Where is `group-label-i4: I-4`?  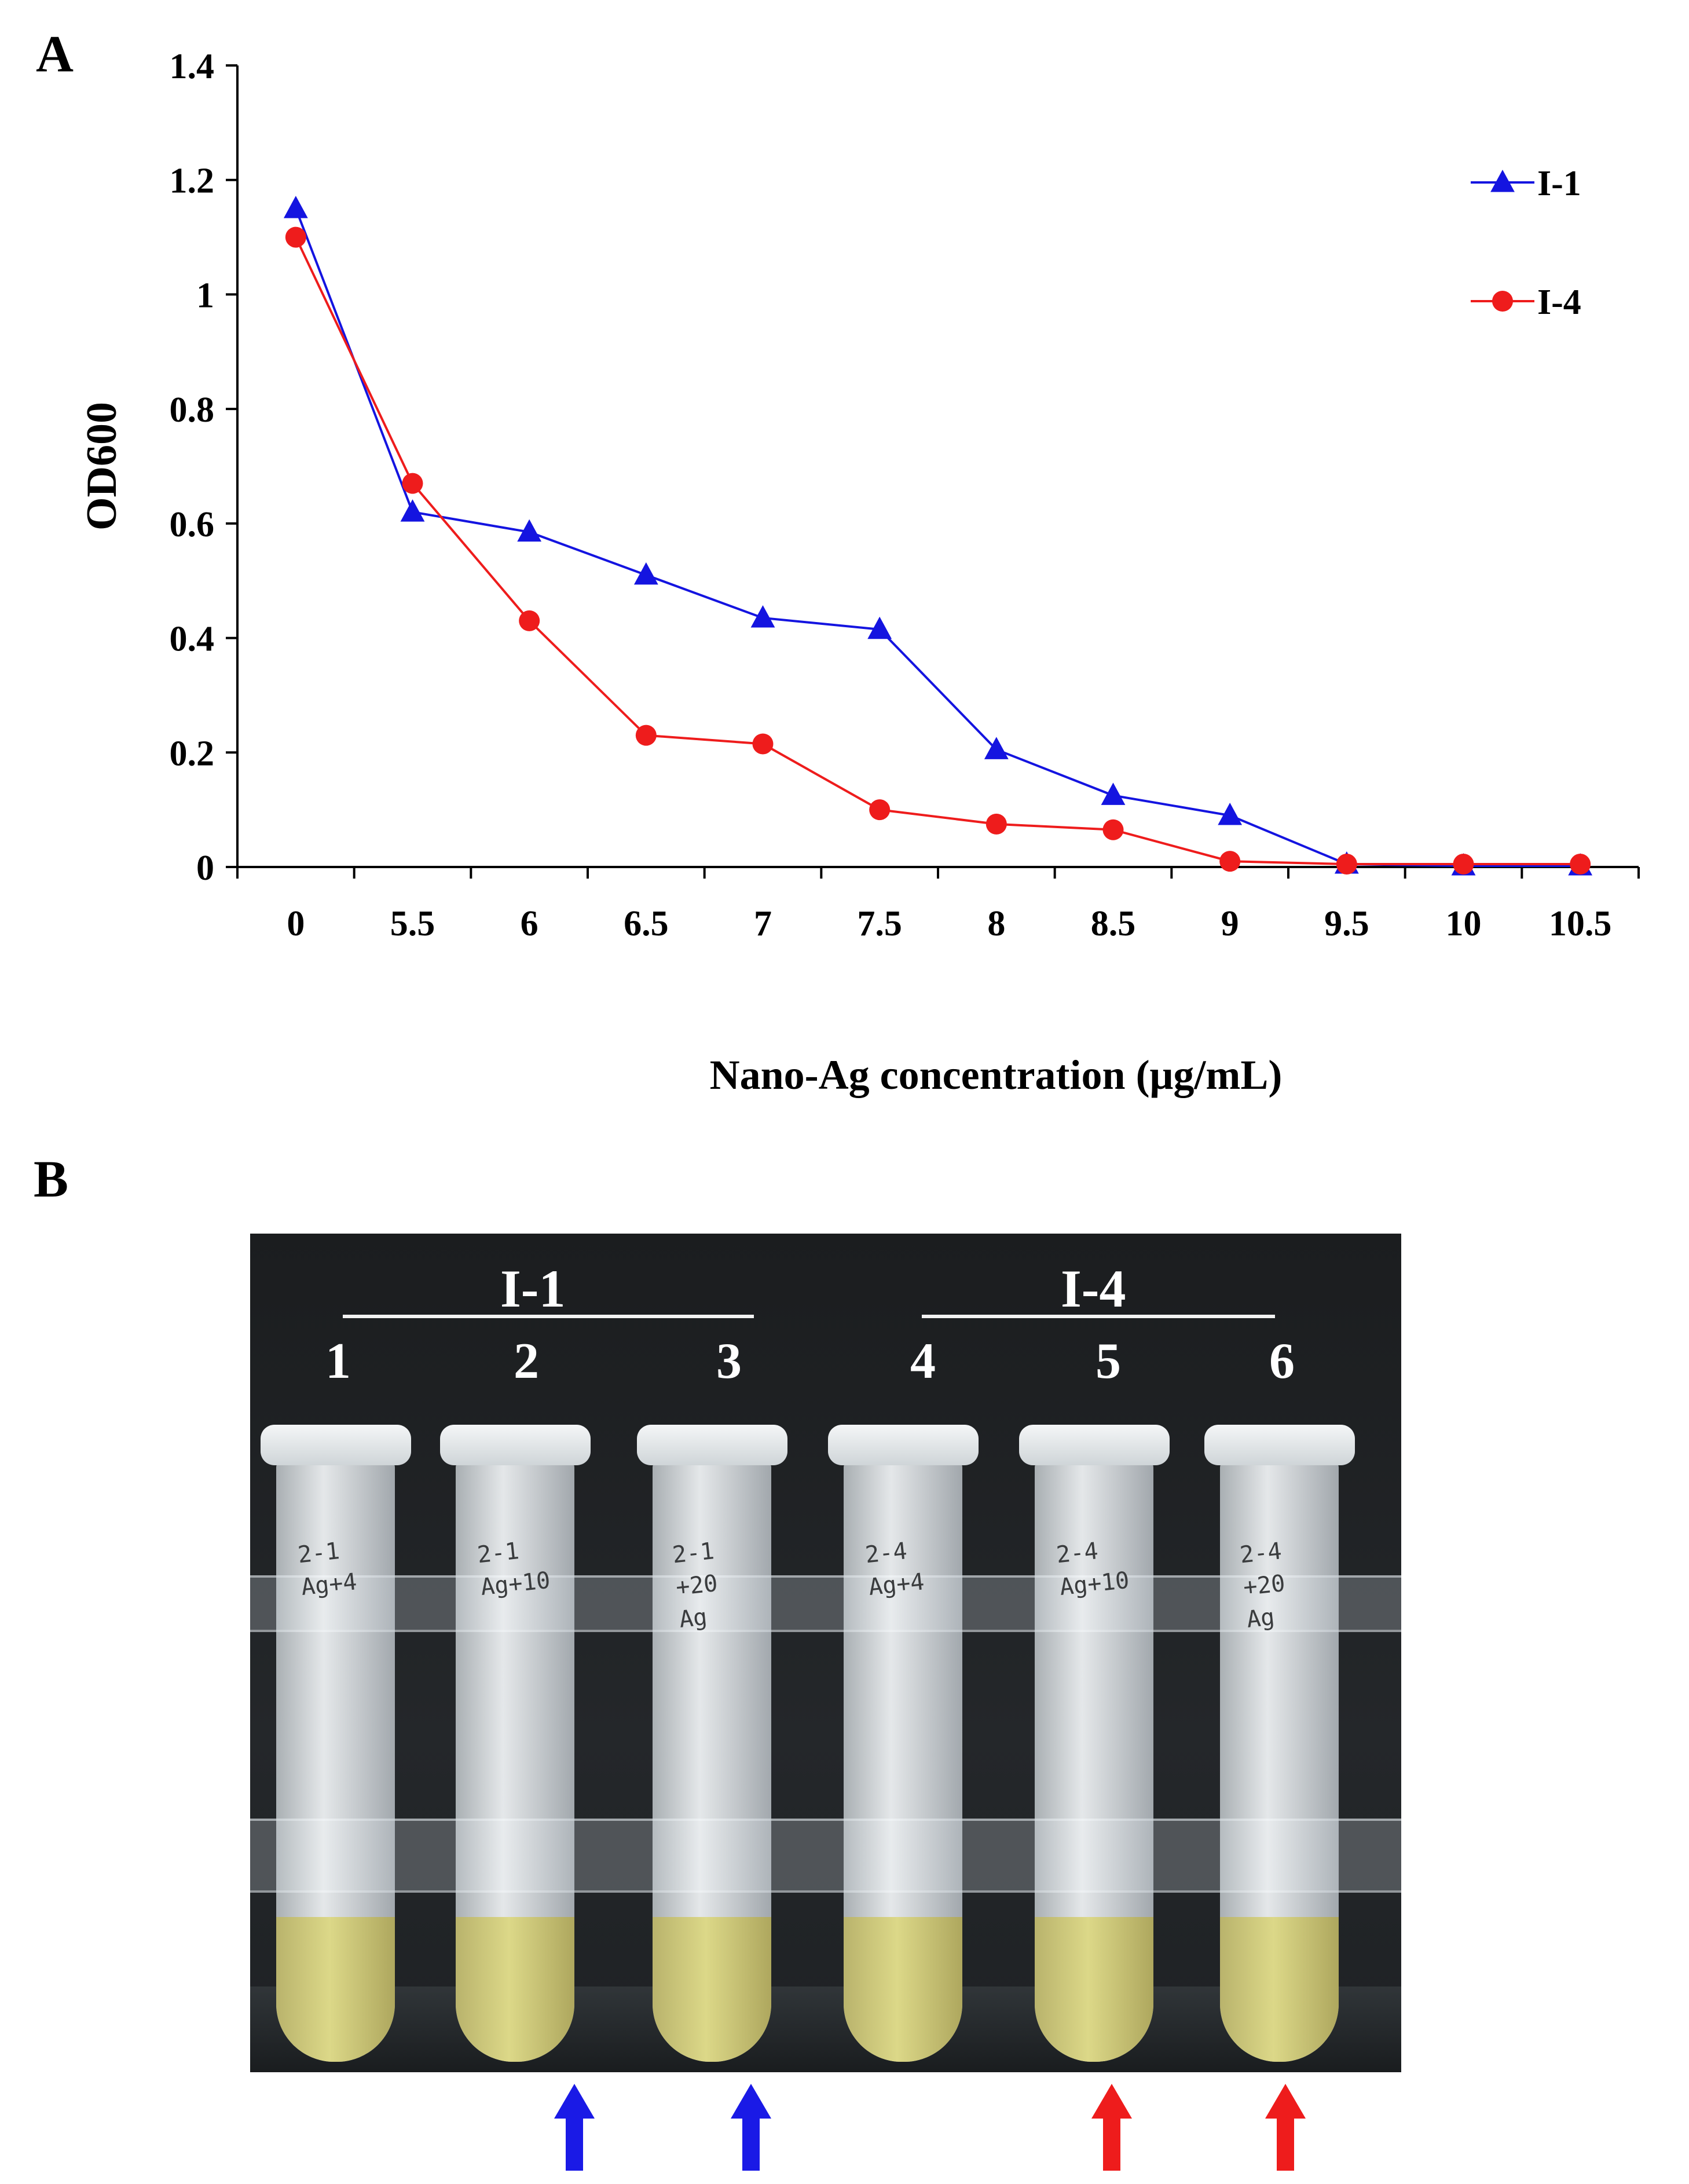
group-label-i4: I-4 is located at coordinates (1093, 1288).